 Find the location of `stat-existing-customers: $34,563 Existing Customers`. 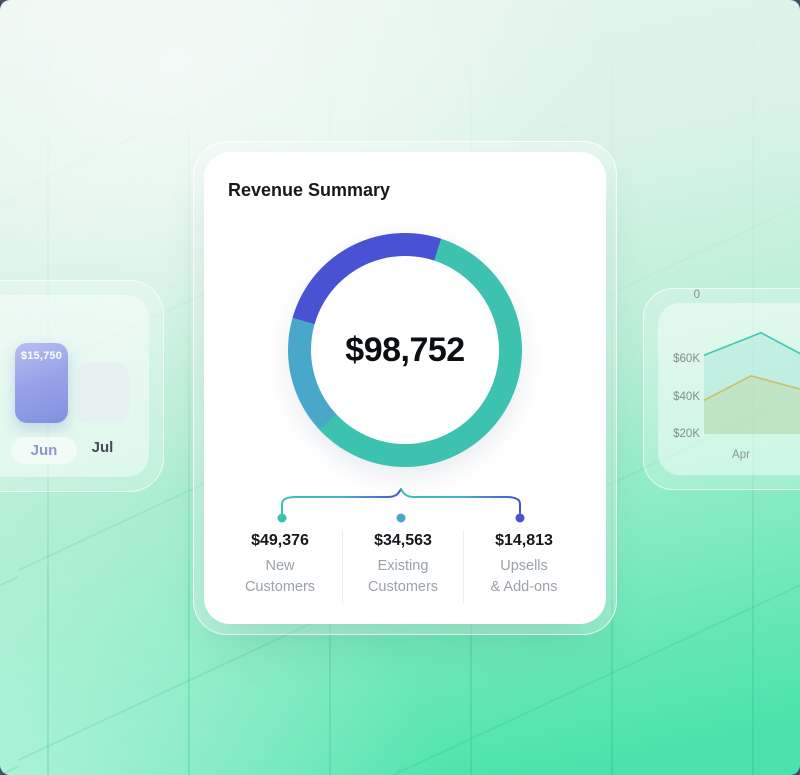

stat-existing-customers: $34,563 Existing Customers is located at coordinates (402, 567).